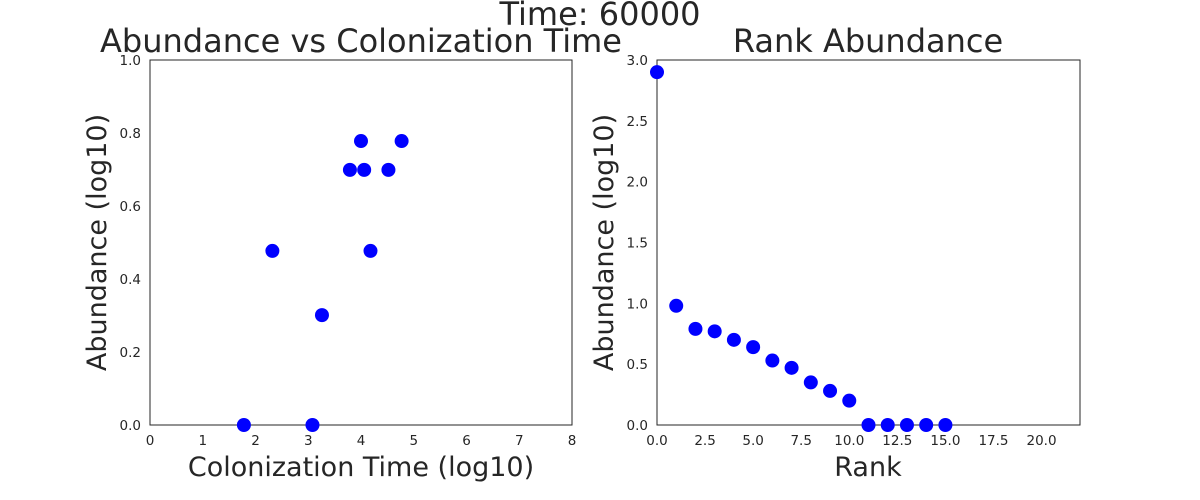 Image resolution: width=1200 pixels, height=500 pixels. Describe the element at coordinates (637, 61) in the screenshot. I see `rank-abundance-y-tick-label: 3.0` at that location.